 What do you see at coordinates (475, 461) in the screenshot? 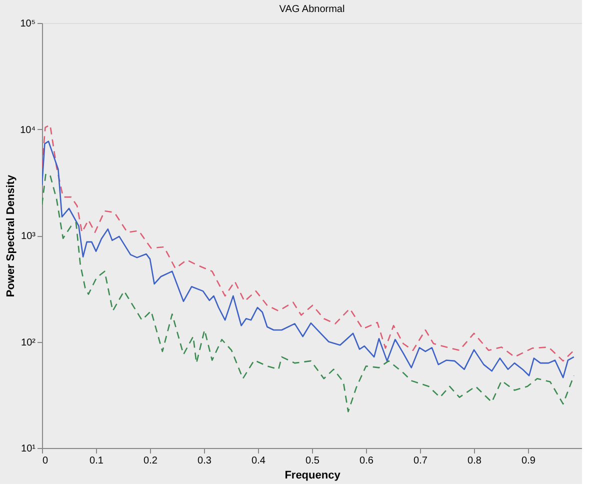
I see `x-tick-label: 0.8` at bounding box center [475, 461].